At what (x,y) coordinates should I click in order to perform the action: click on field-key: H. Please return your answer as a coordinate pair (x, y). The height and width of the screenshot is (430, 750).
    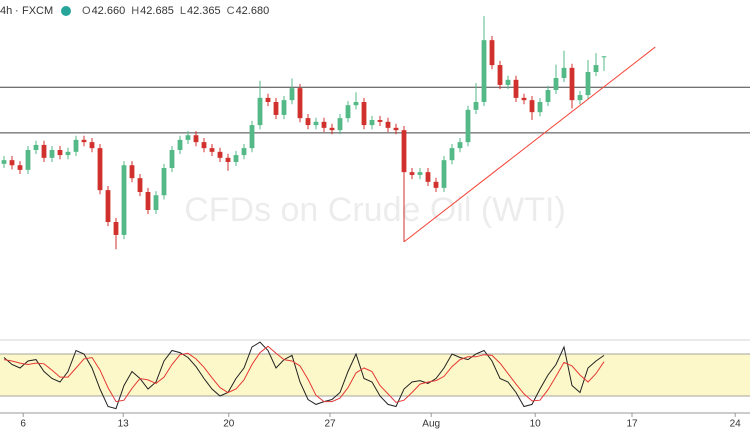
    Looking at the image, I should click on (135, 11).